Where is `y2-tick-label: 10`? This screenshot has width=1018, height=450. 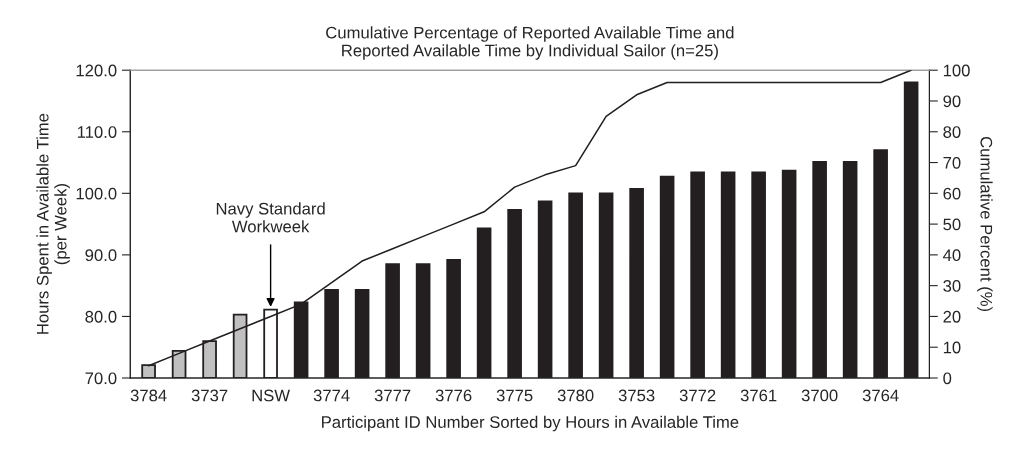
y2-tick-label: 10 is located at coordinates (952, 347).